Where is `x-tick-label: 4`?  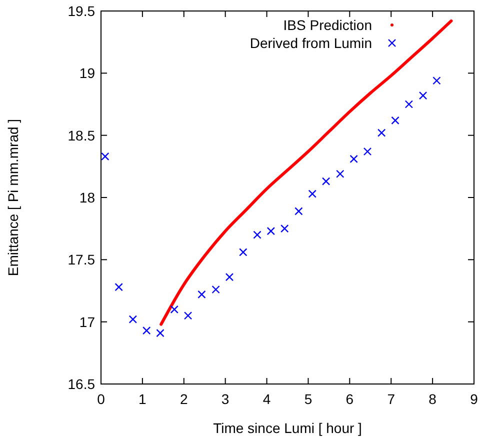 x-tick-label: 4 is located at coordinates (266, 399).